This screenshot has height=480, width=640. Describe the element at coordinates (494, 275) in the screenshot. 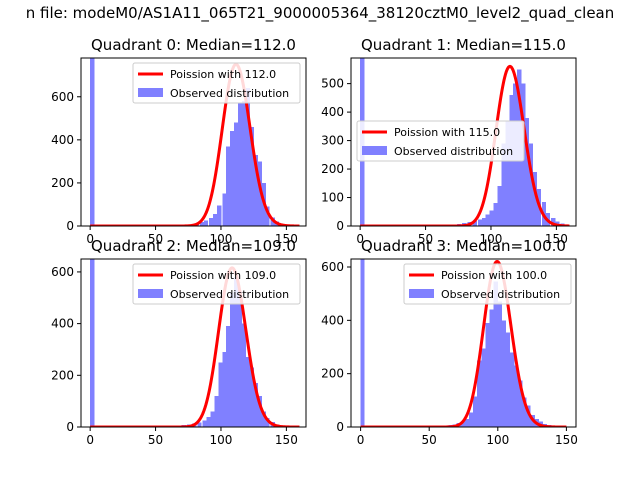

I see `legend-label-poisson: Poission with 100.0` at that location.